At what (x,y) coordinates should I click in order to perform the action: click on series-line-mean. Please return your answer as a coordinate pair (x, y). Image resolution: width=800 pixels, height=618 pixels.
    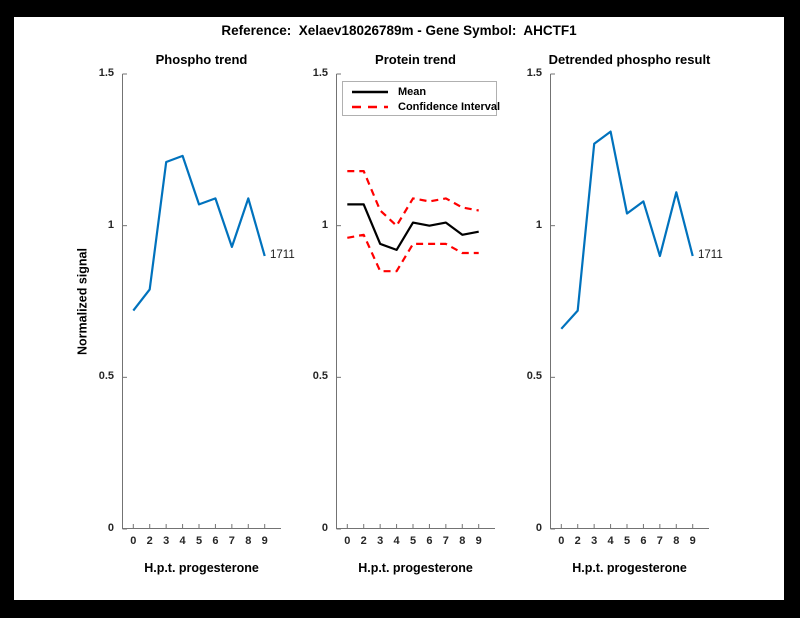
    Looking at the image, I should click on (413, 227).